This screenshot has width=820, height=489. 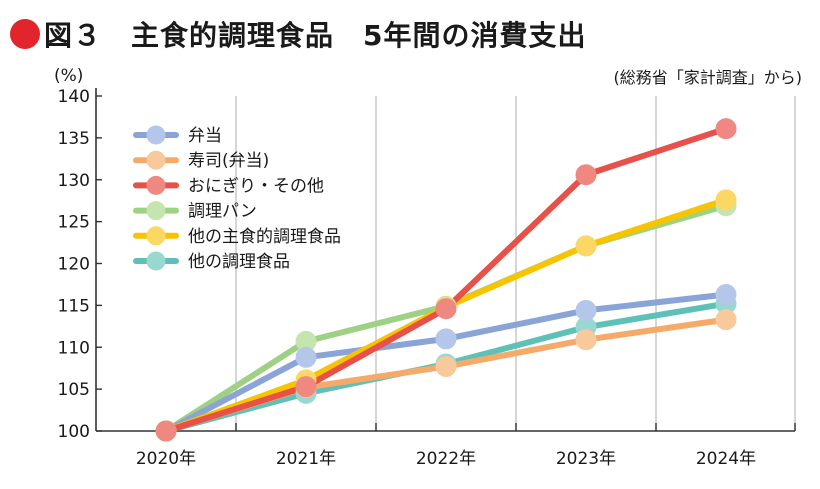 What do you see at coordinates (74, 265) in the screenshot?
I see `y-tick-label: 120` at bounding box center [74, 265].